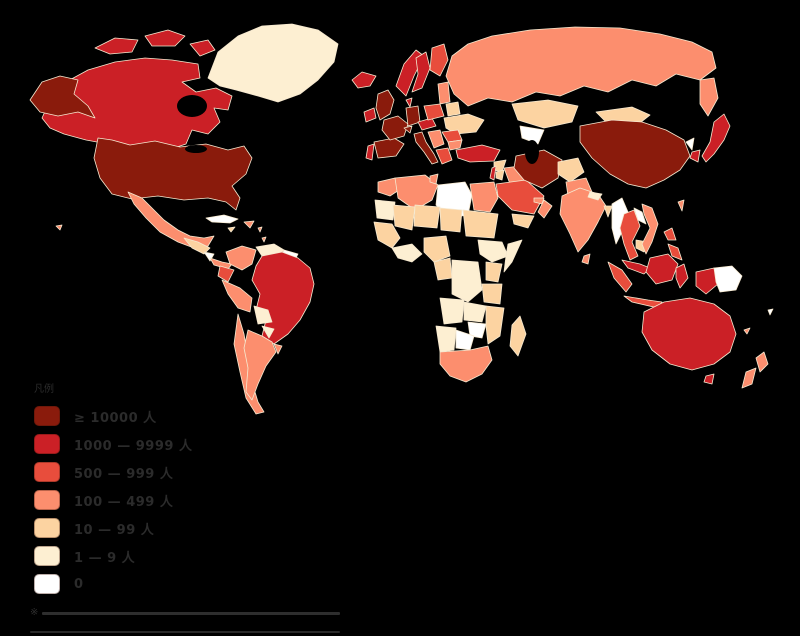 The height and width of the screenshot is (636, 800). I want to click on region-cuba, so click(222, 219).